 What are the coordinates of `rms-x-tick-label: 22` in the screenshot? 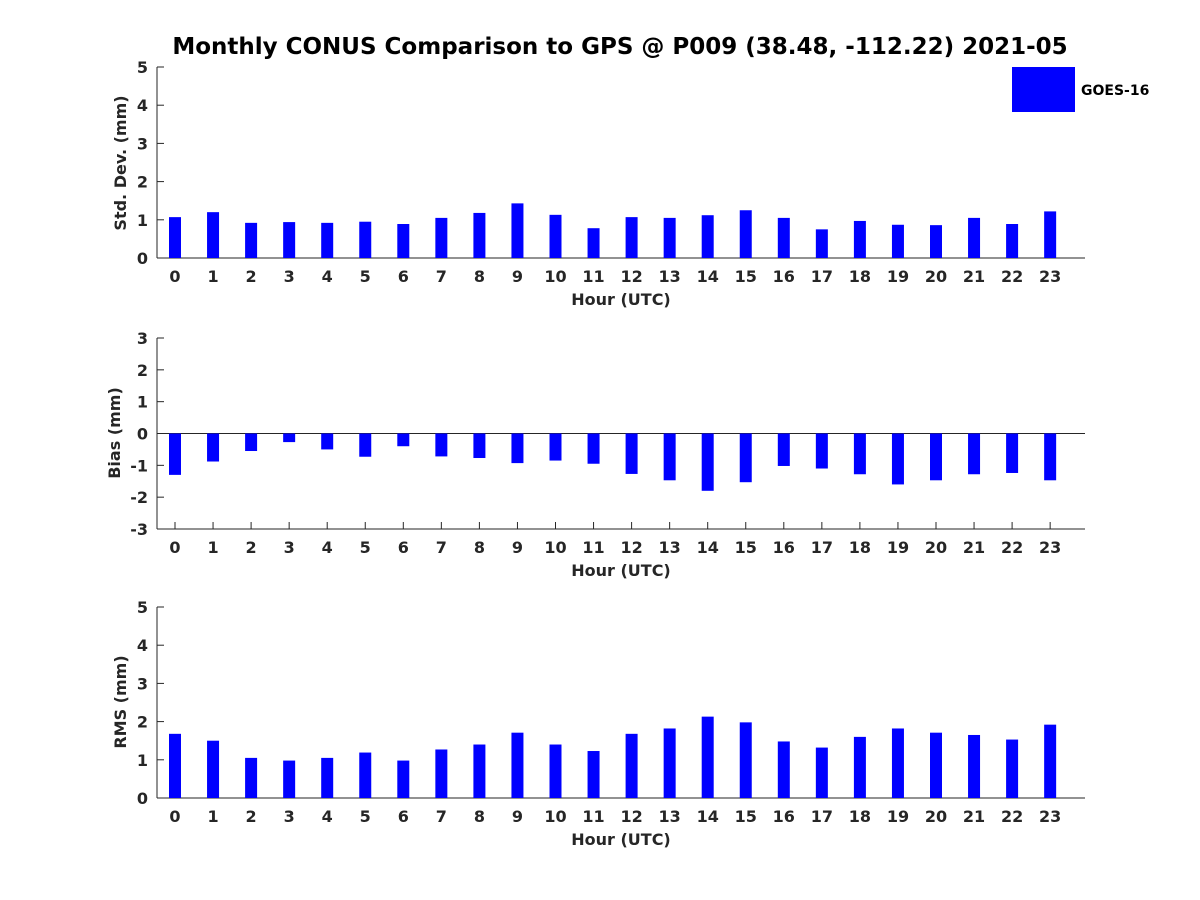 It's located at (1012, 816).